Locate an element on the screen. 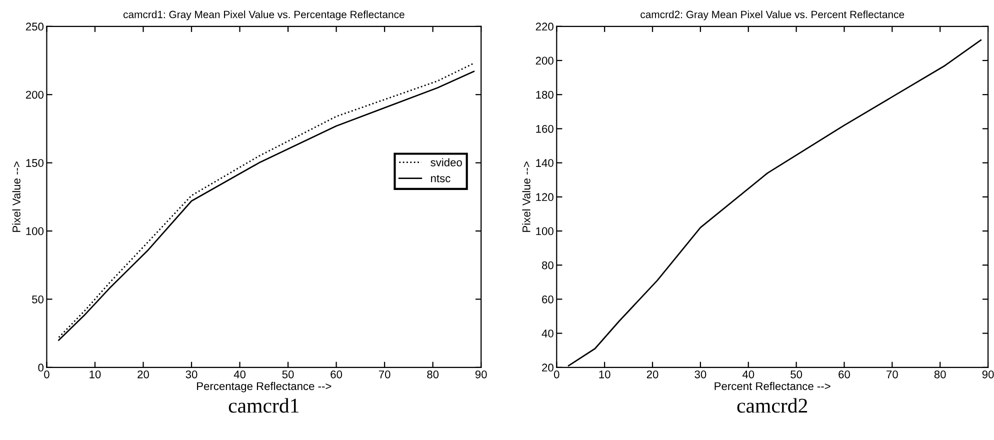 The width and height of the screenshot is (994, 440). legend-label: ntsc is located at coordinates (440, 178).